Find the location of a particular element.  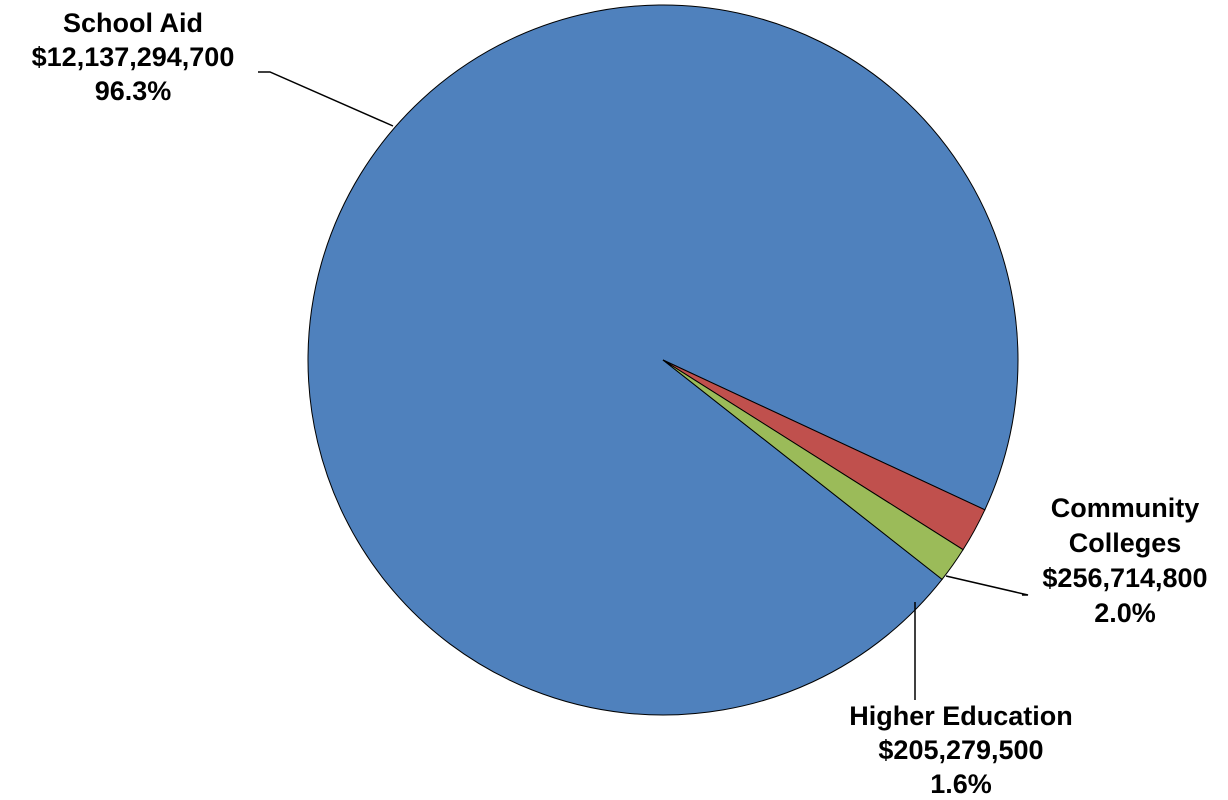

label-community-colleges: Community Colleges $256,714,800 2.0% is located at coordinates (1124, 560).